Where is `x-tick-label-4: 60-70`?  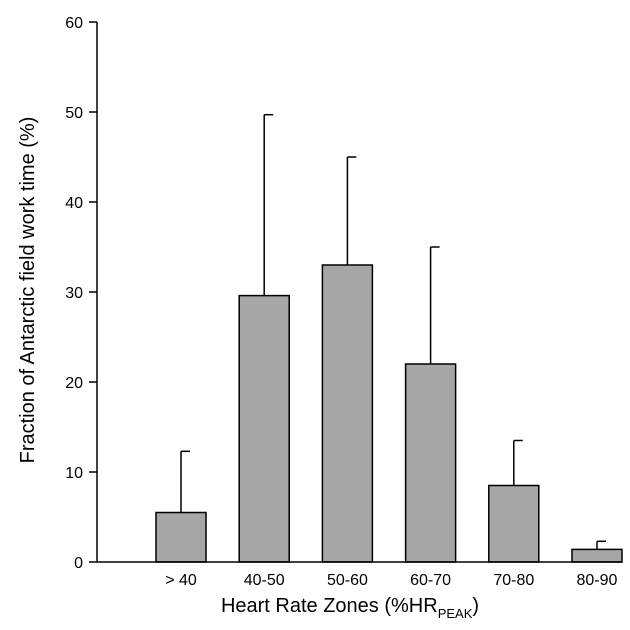 x-tick-label-4: 60-70 is located at coordinates (430, 580).